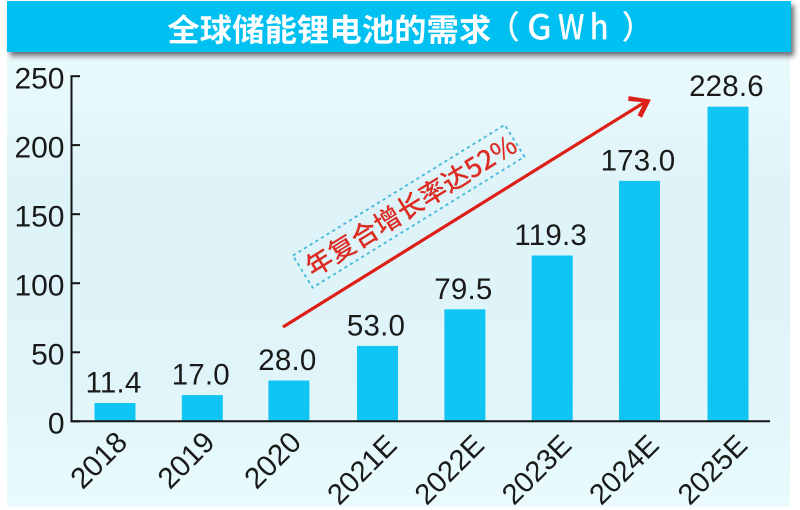  Describe the element at coordinates (113, 383) in the screenshot. I see `svg-text: 11.4` at that location.